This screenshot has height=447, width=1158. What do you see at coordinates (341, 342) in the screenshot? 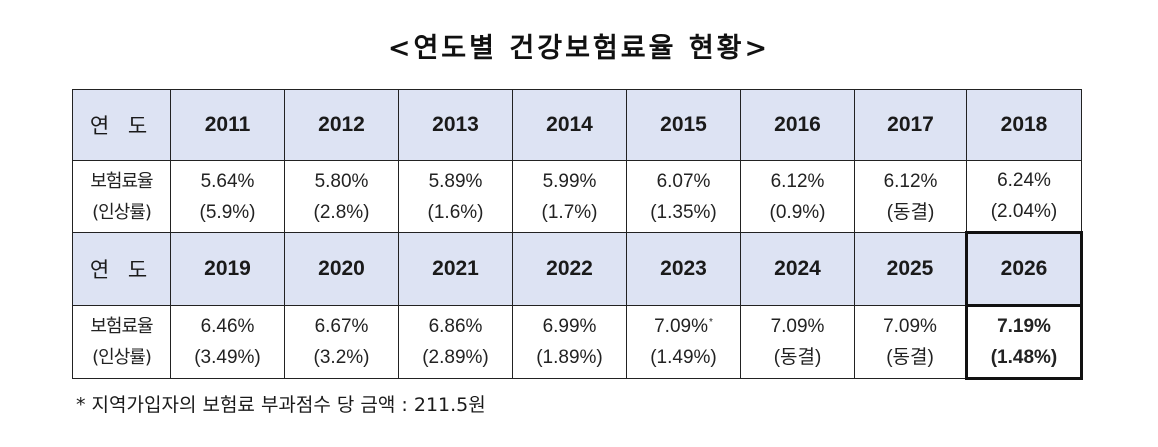
I see `rate-cell: 6.67% (3.2%)` at bounding box center [341, 342].